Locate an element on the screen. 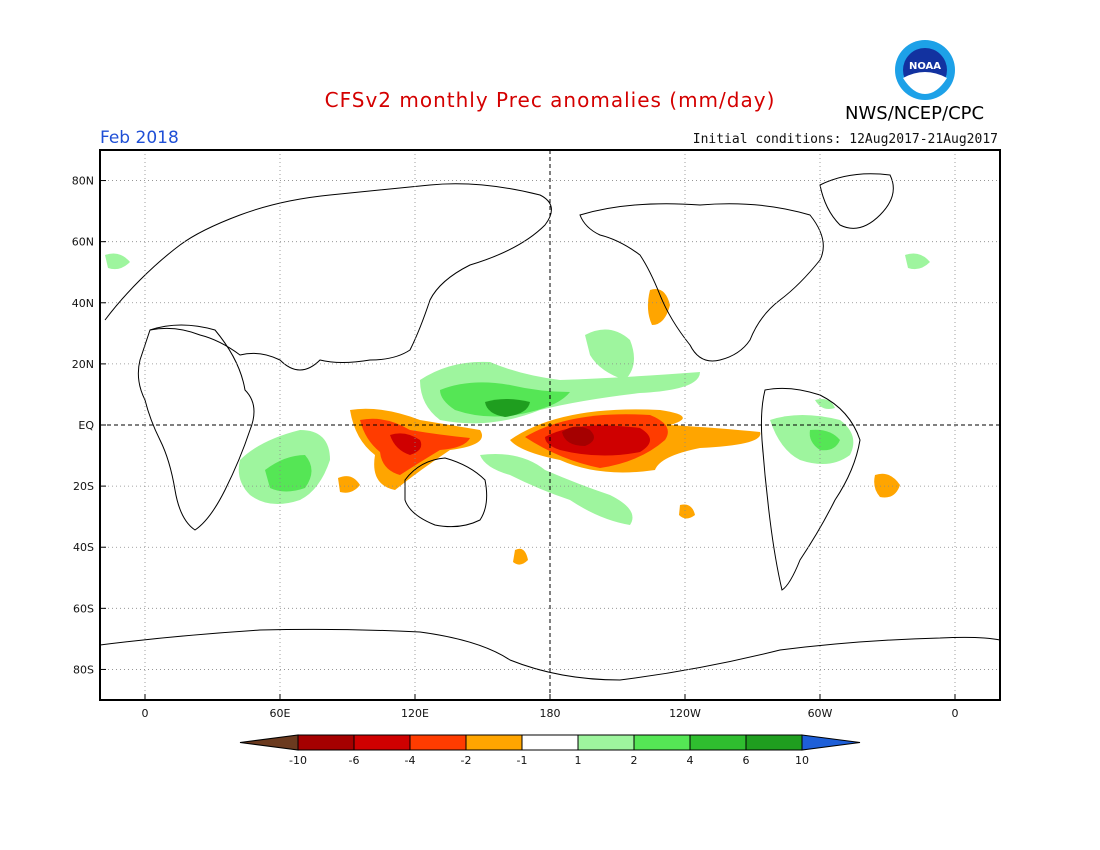  lon-tick-label: 60W is located at coordinates (820, 713).